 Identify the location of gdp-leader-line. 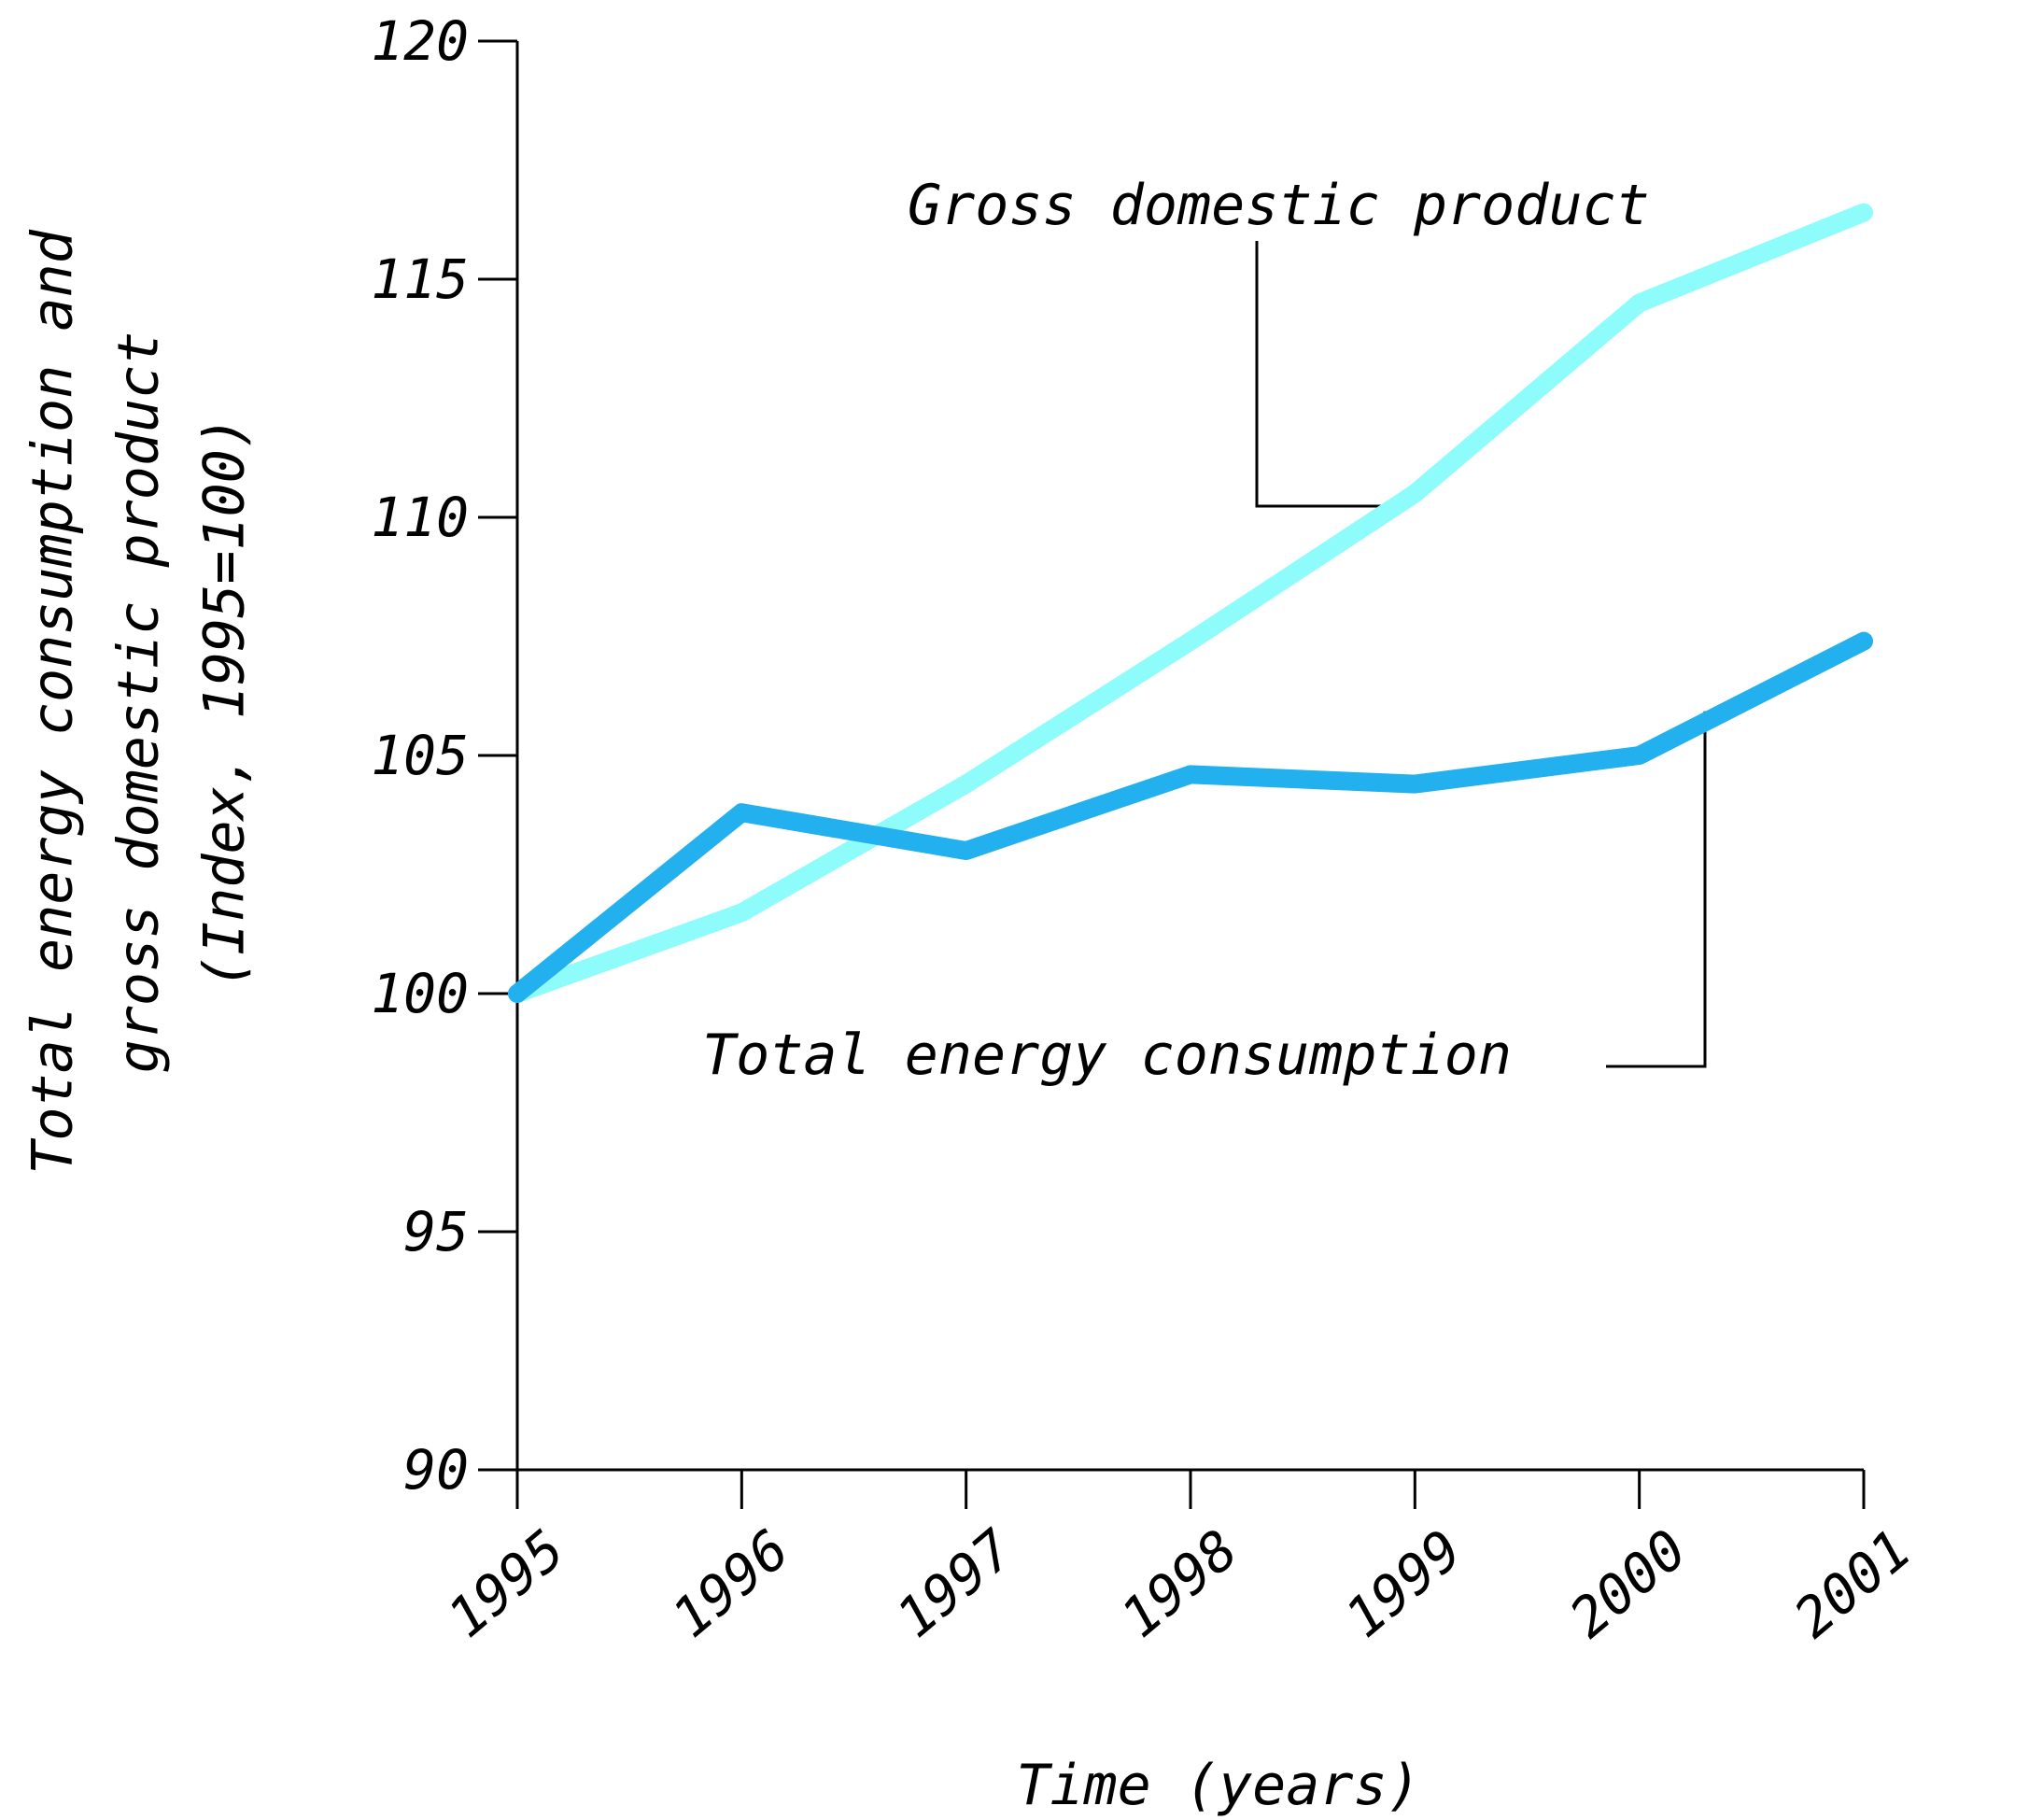
(1326, 374).